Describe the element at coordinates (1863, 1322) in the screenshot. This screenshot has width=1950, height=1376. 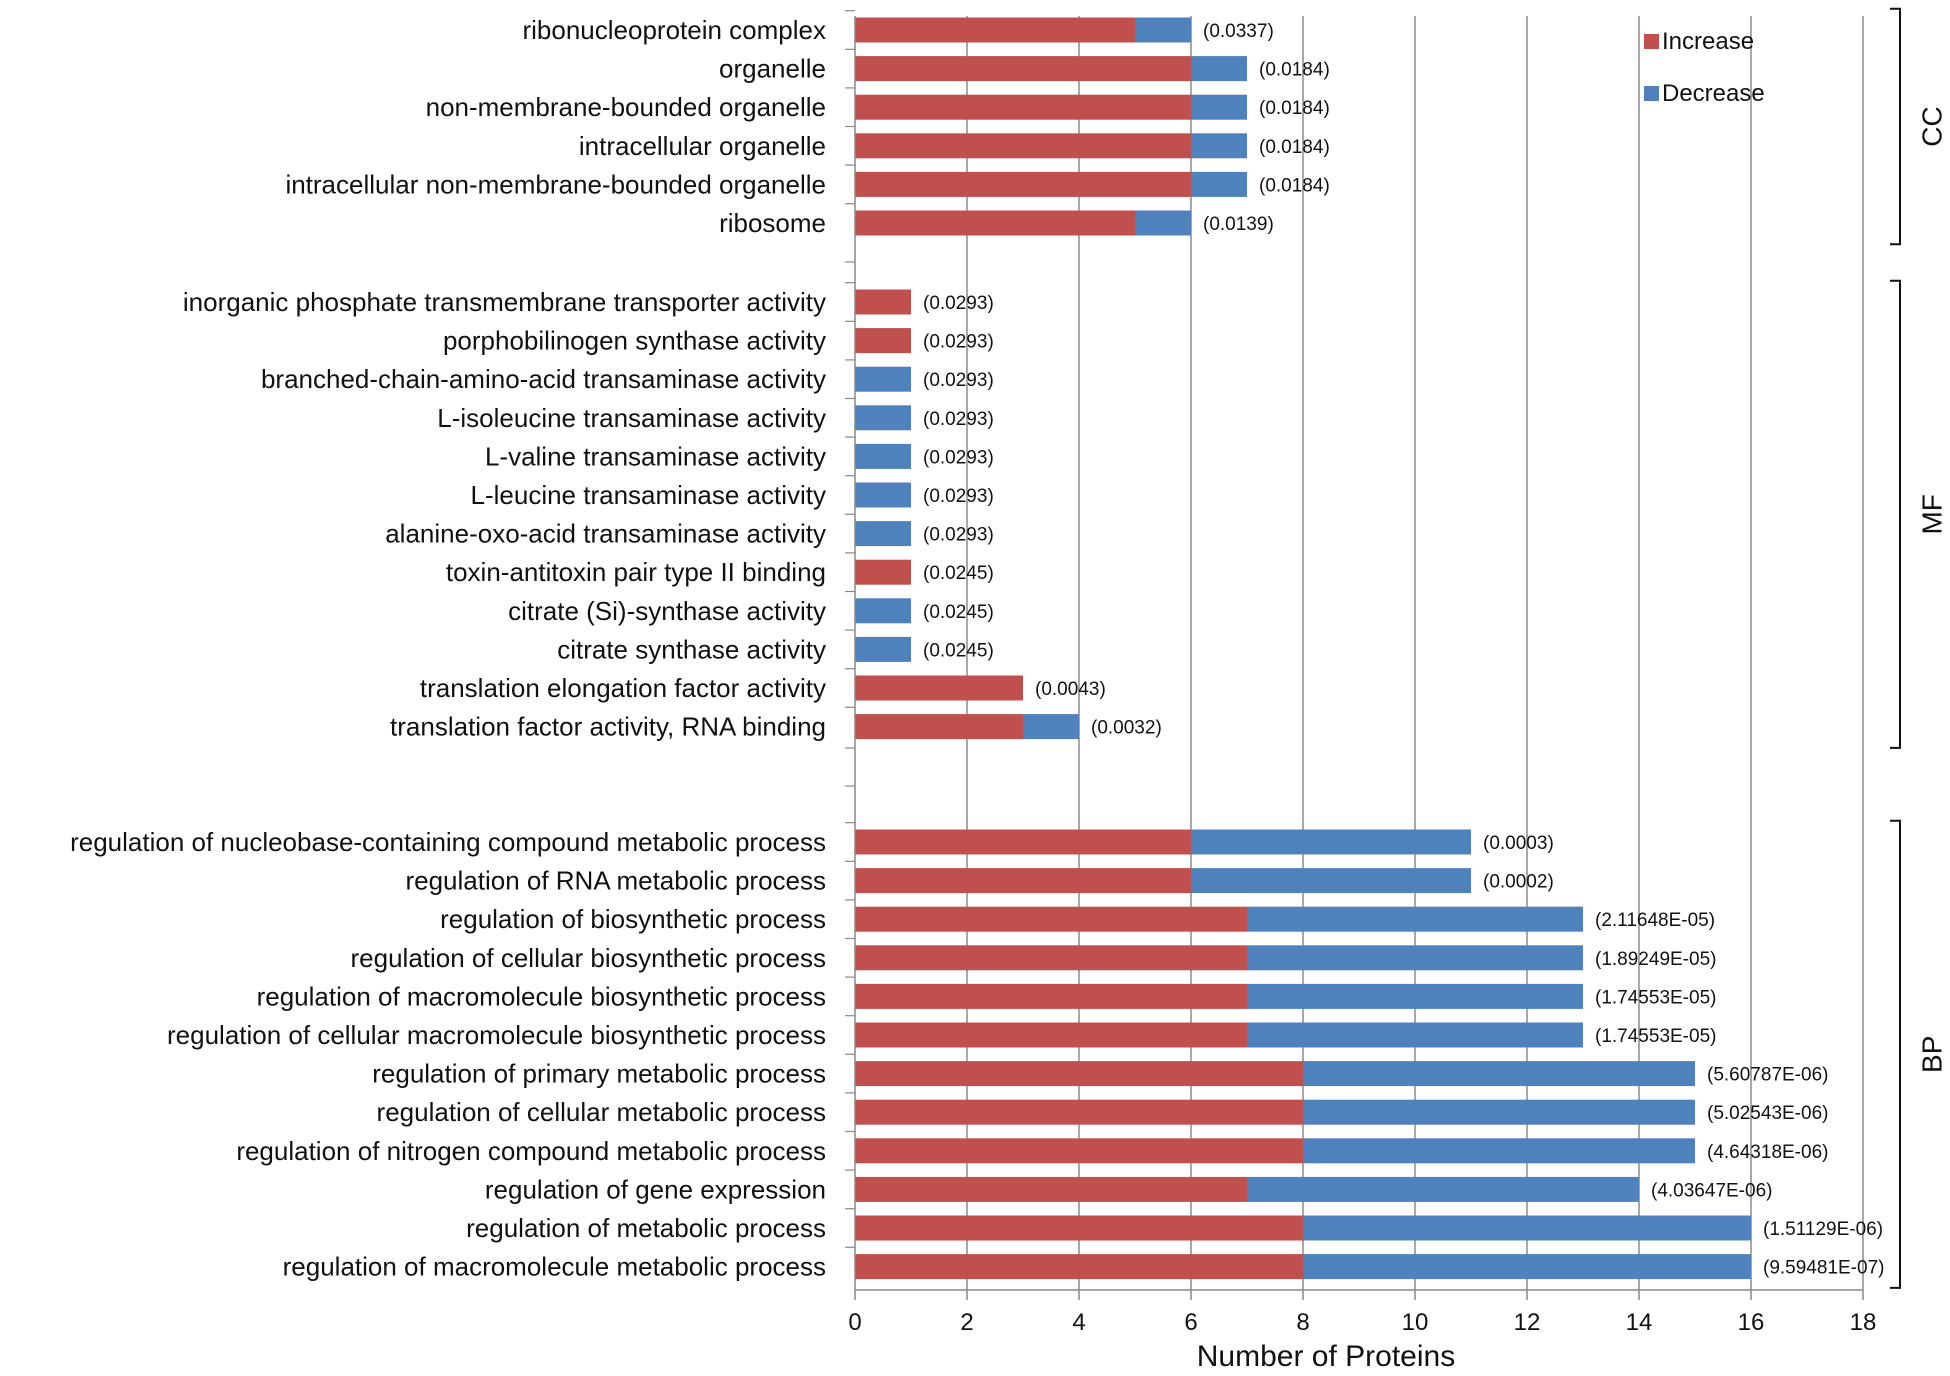
I see `x-tick-label: 18` at that location.